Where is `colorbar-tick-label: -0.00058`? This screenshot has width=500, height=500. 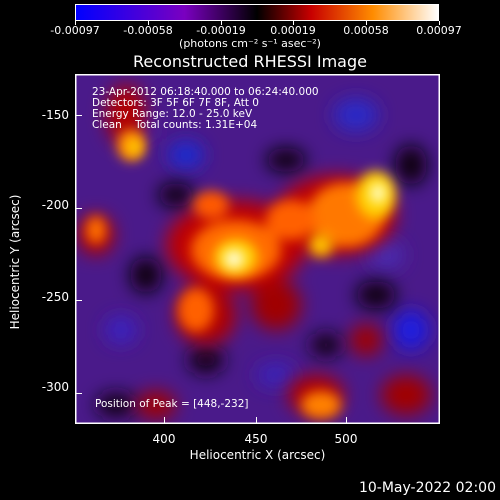
colorbar-tick-label: -0.00058 is located at coordinates (148, 30).